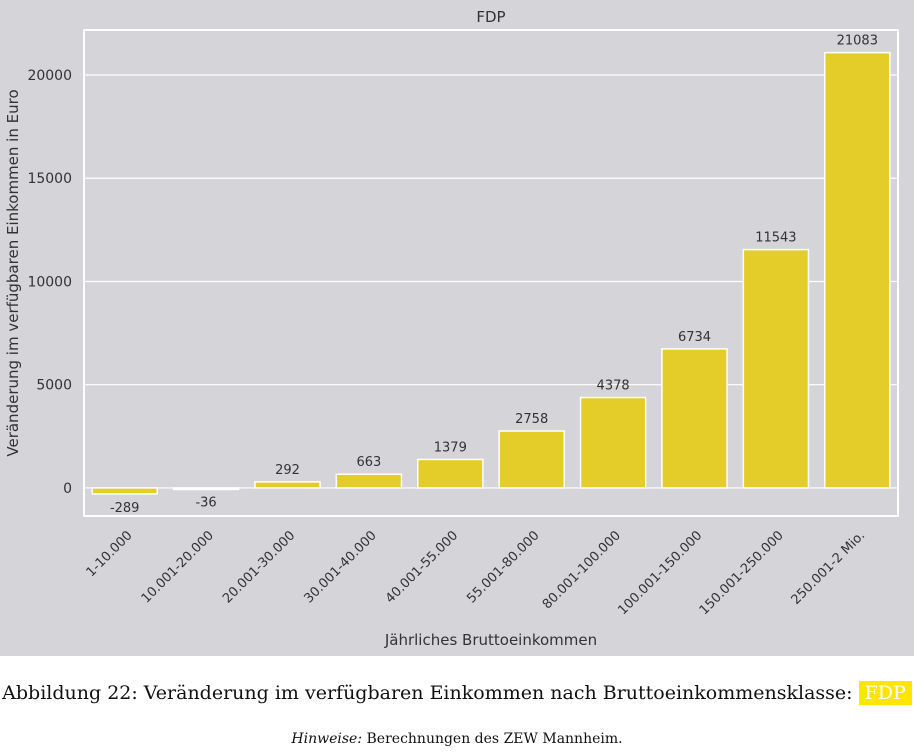 The width and height of the screenshot is (914, 755). I want to click on note-text: Berechnungen des ZEW Mannheim., so click(492, 739).